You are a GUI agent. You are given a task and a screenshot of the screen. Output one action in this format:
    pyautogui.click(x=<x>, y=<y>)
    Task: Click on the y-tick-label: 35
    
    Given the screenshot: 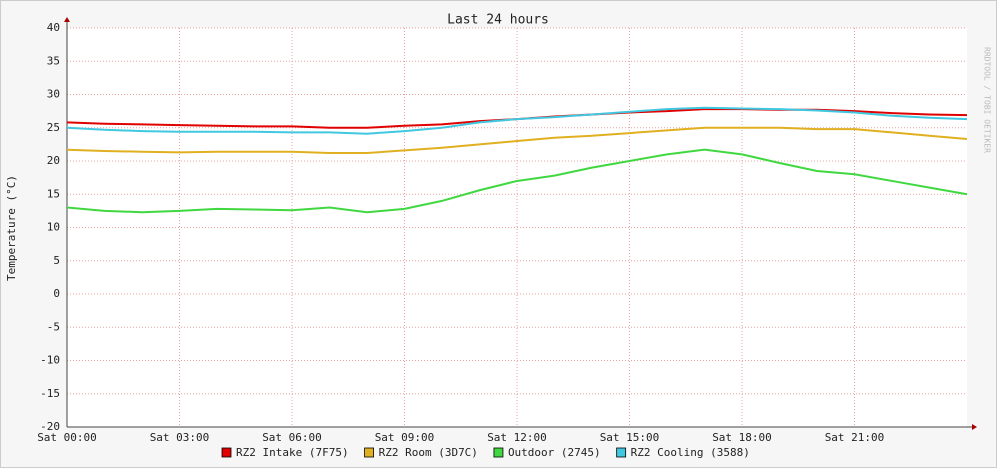 What is the action you would take?
    pyautogui.click(x=53, y=60)
    